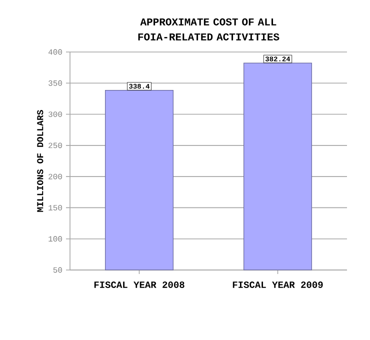  I want to click on x-tick-label: FISCAL YEAR 2008, so click(139, 285).